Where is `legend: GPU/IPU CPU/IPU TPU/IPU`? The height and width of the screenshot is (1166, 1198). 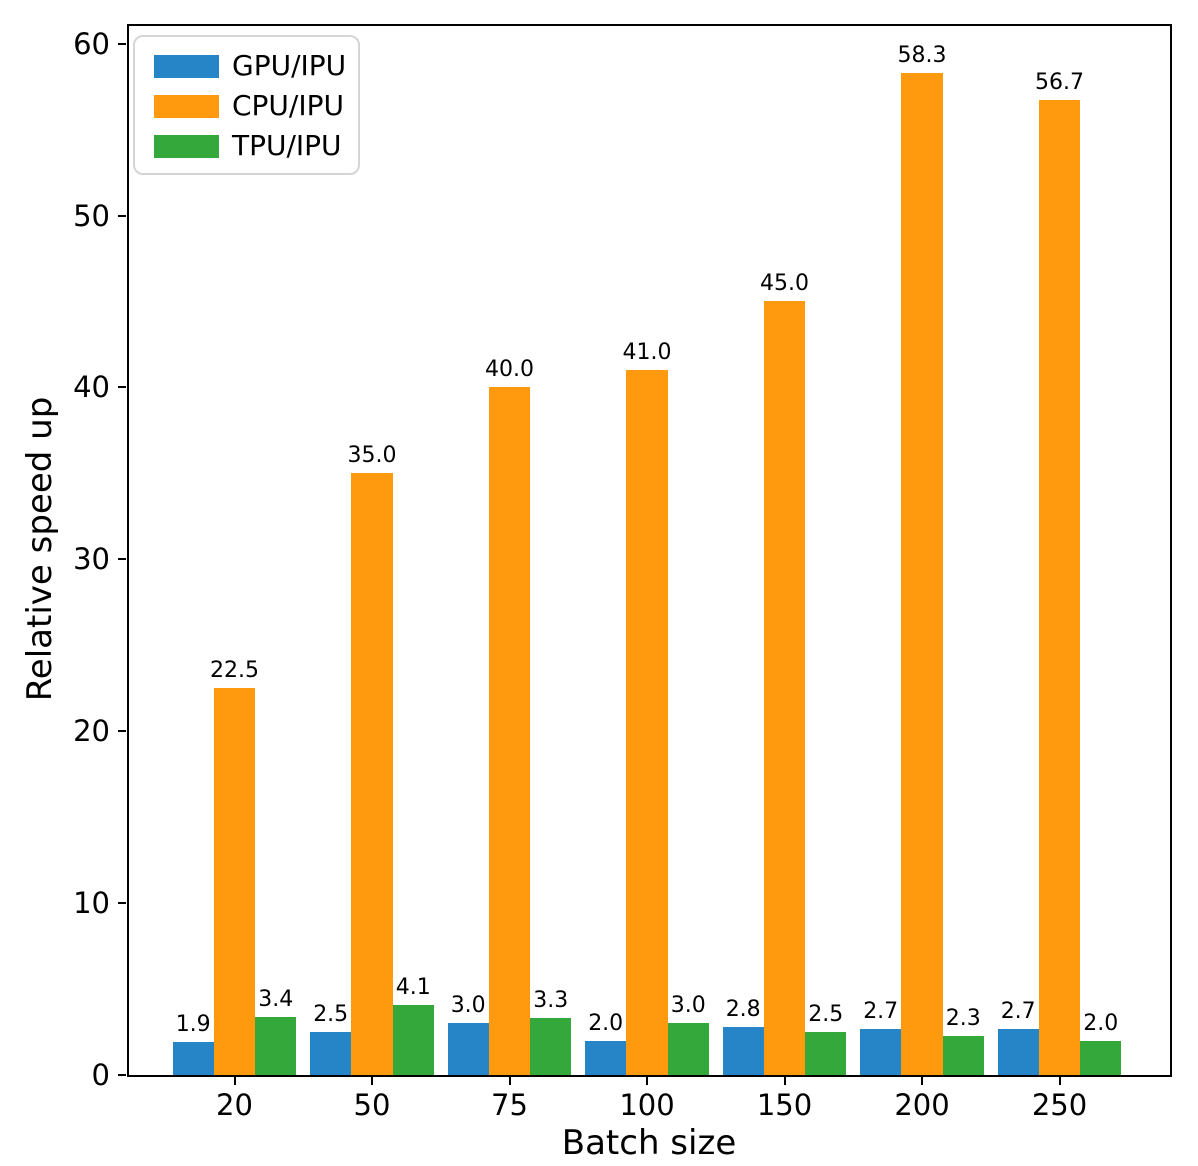
legend: GPU/IPU CPU/IPU TPU/IPU is located at coordinates (246, 105).